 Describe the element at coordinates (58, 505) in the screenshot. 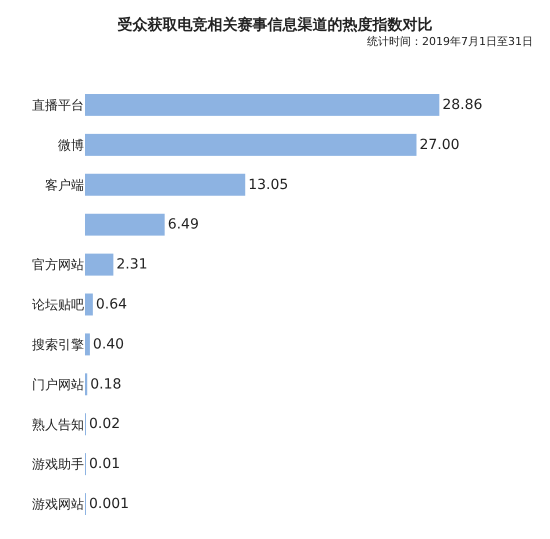

I see `y-tick-label: 游戏网站` at that location.